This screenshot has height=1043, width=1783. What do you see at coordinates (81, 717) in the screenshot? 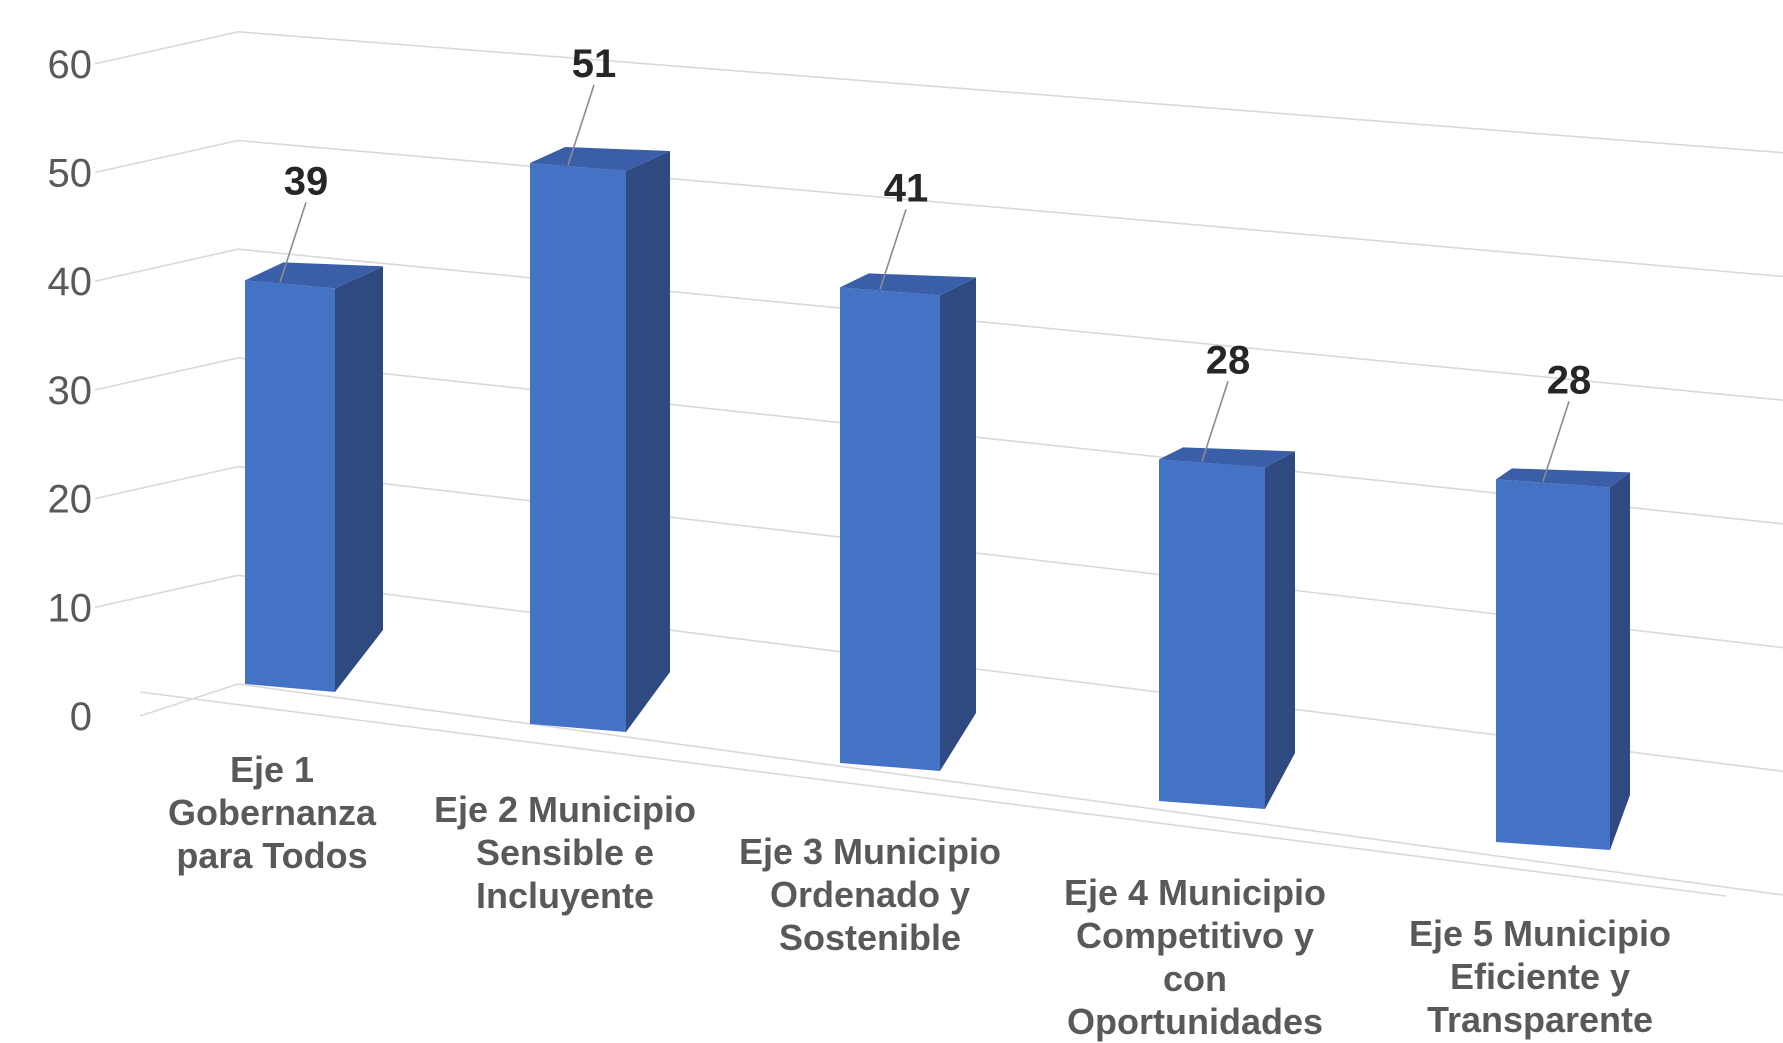
I see `y-tick-label: 0` at bounding box center [81, 717].